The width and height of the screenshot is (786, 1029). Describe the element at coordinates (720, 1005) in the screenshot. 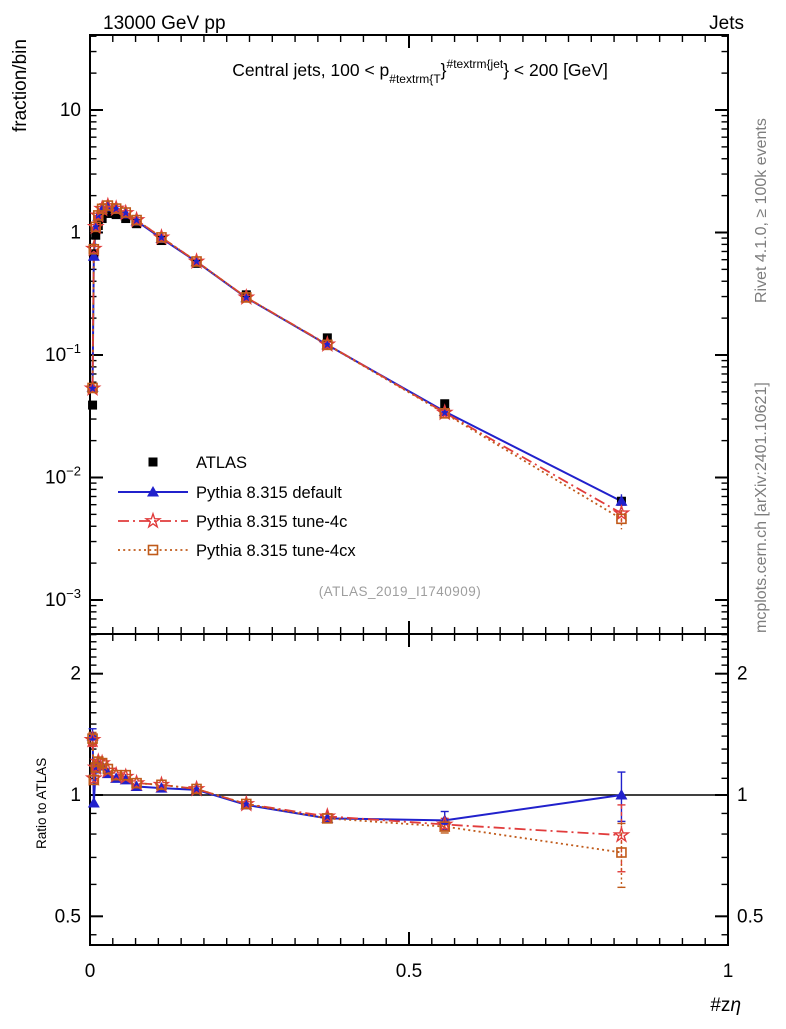

I see `x-axis-title-prefix: #z` at that location.